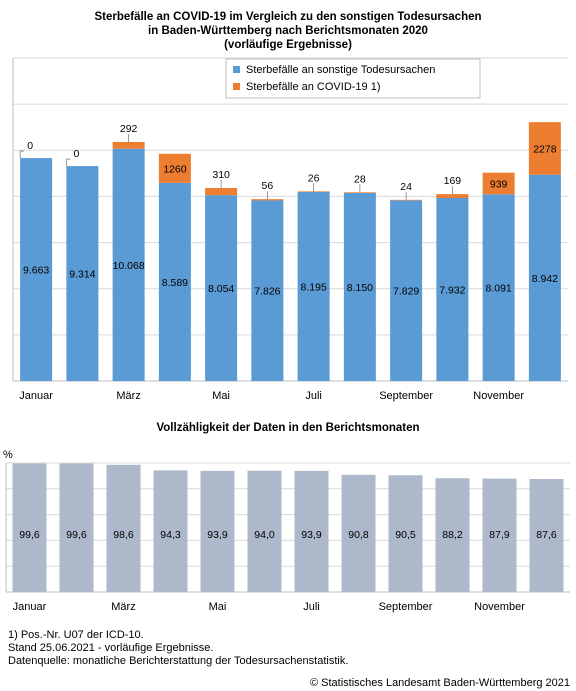  I want to click on chart2-data-label: 87,9, so click(499, 535).